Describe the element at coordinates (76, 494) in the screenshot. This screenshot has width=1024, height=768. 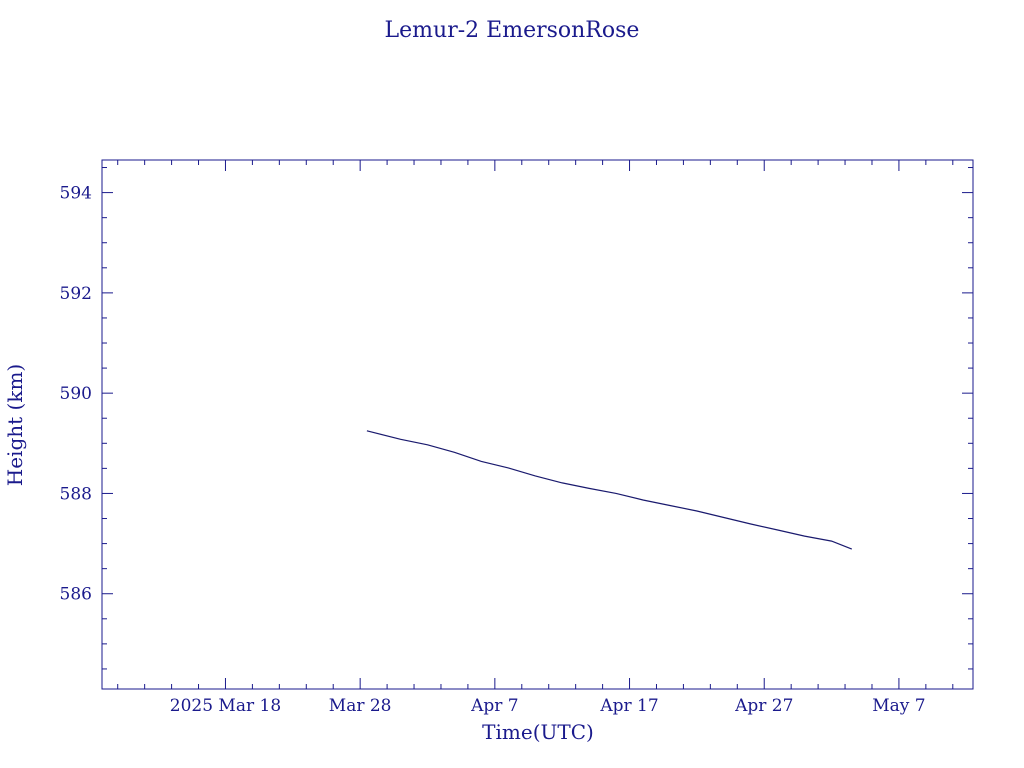
I see `y-tick-label: 588` at that location.